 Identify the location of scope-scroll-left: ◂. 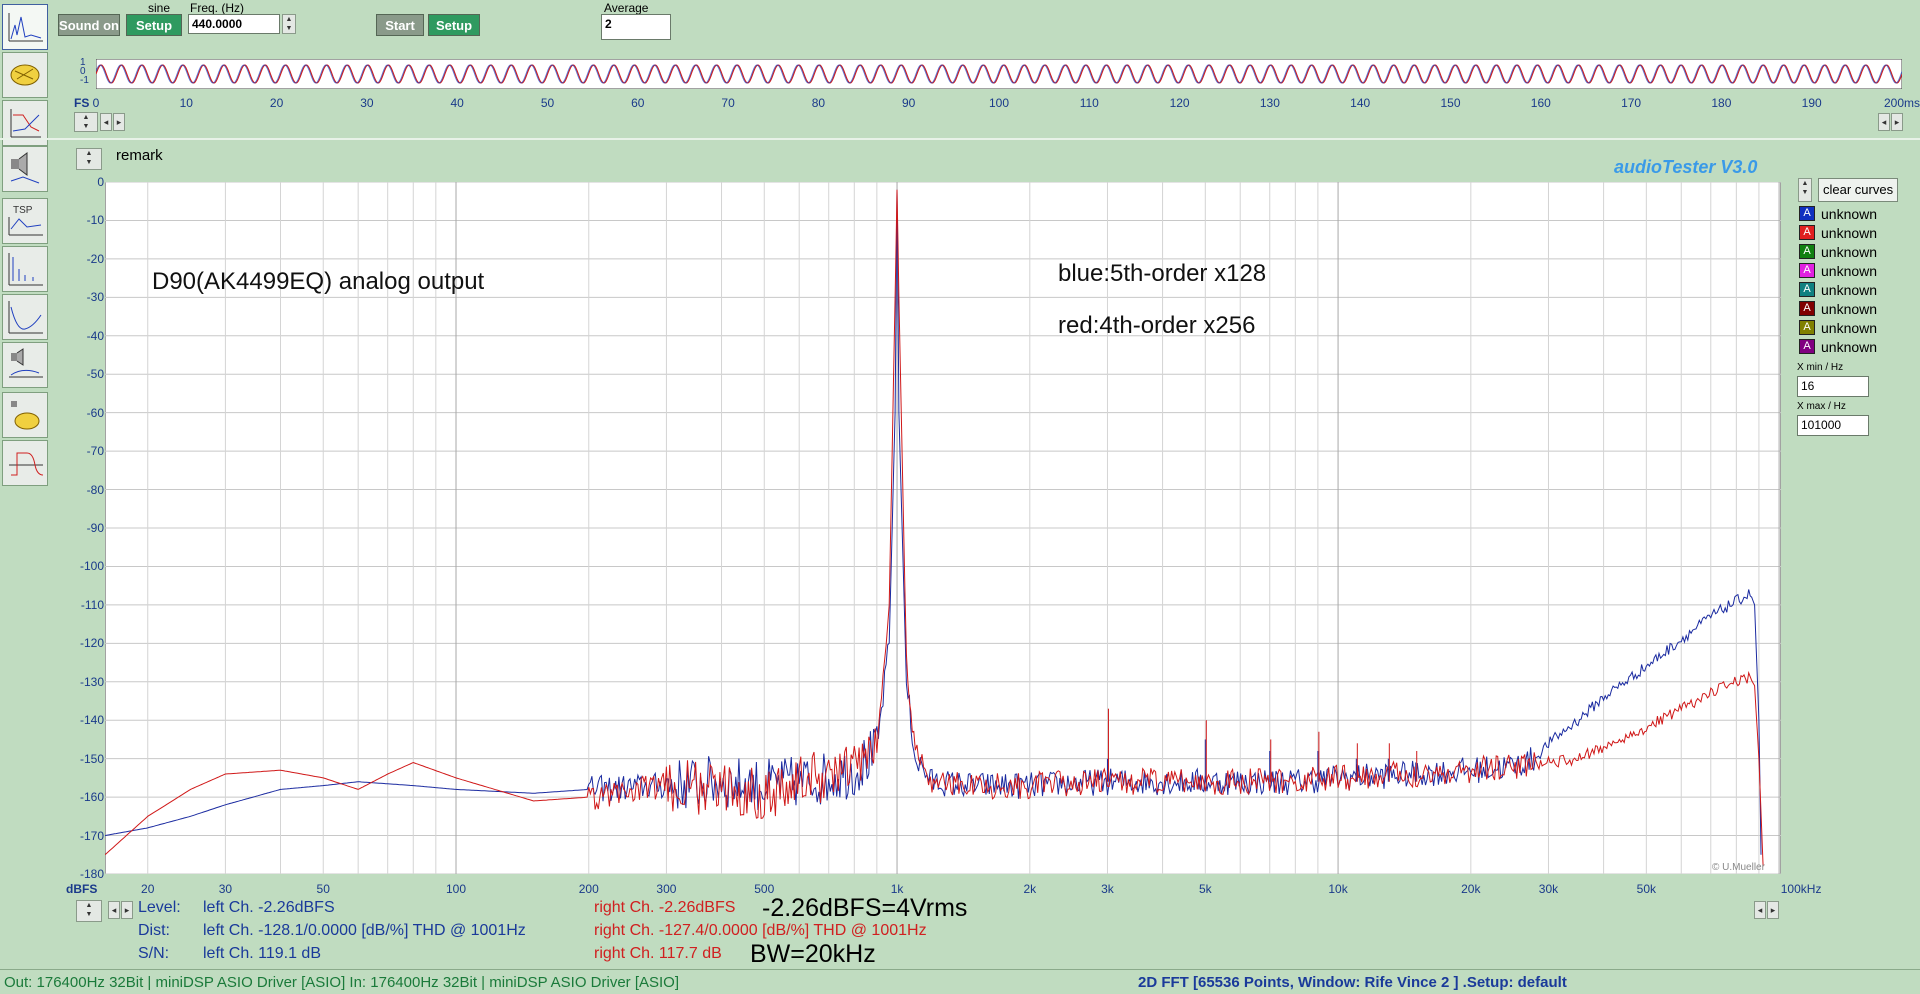
(106, 122).